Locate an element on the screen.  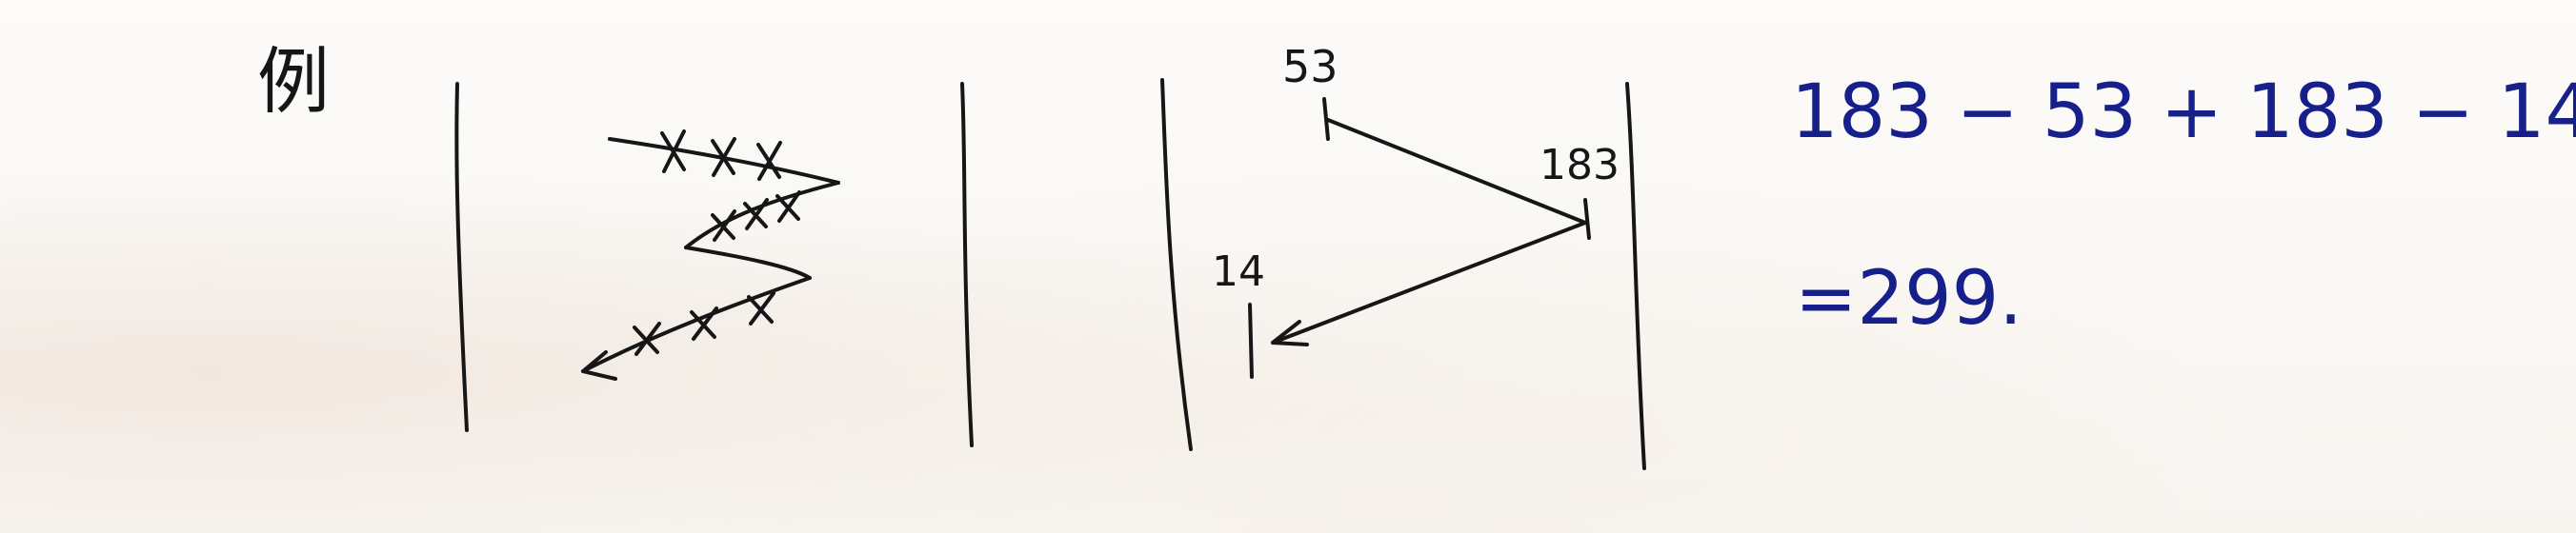
turn-point-tick is located at coordinates (1587, 219).